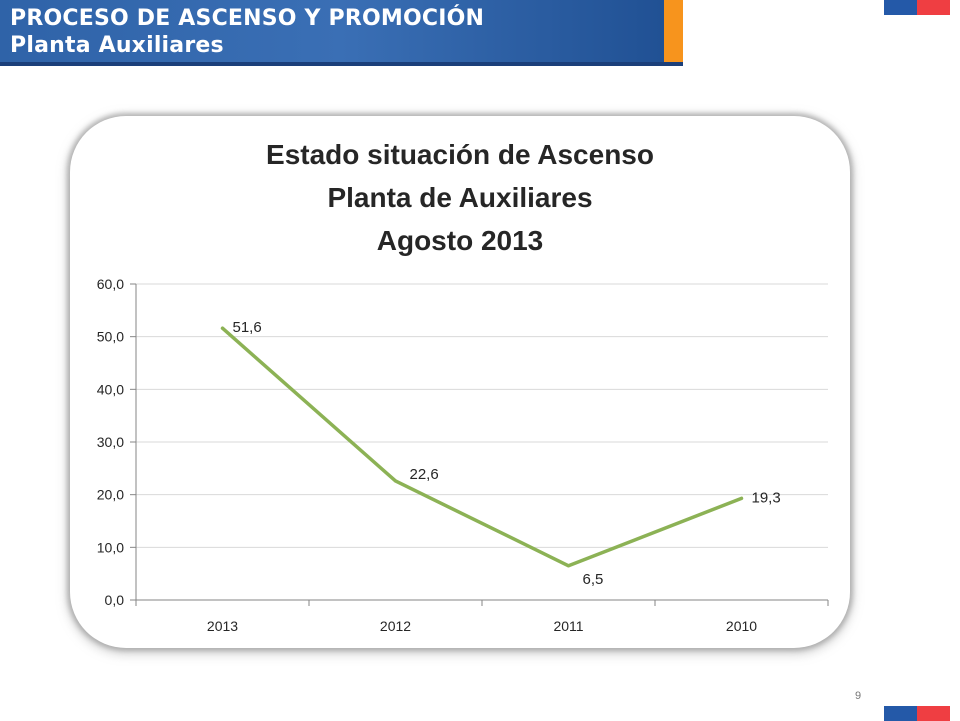  What do you see at coordinates (673, 31) in the screenshot?
I see `header-accent-bar` at bounding box center [673, 31].